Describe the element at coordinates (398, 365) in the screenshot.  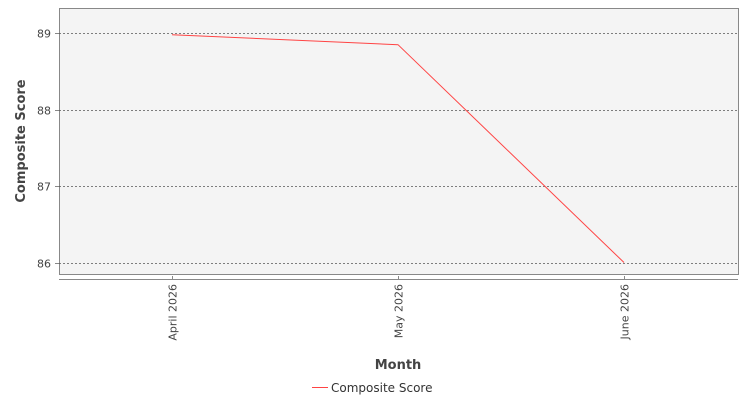
I see `x-axis-title: Month` at that location.